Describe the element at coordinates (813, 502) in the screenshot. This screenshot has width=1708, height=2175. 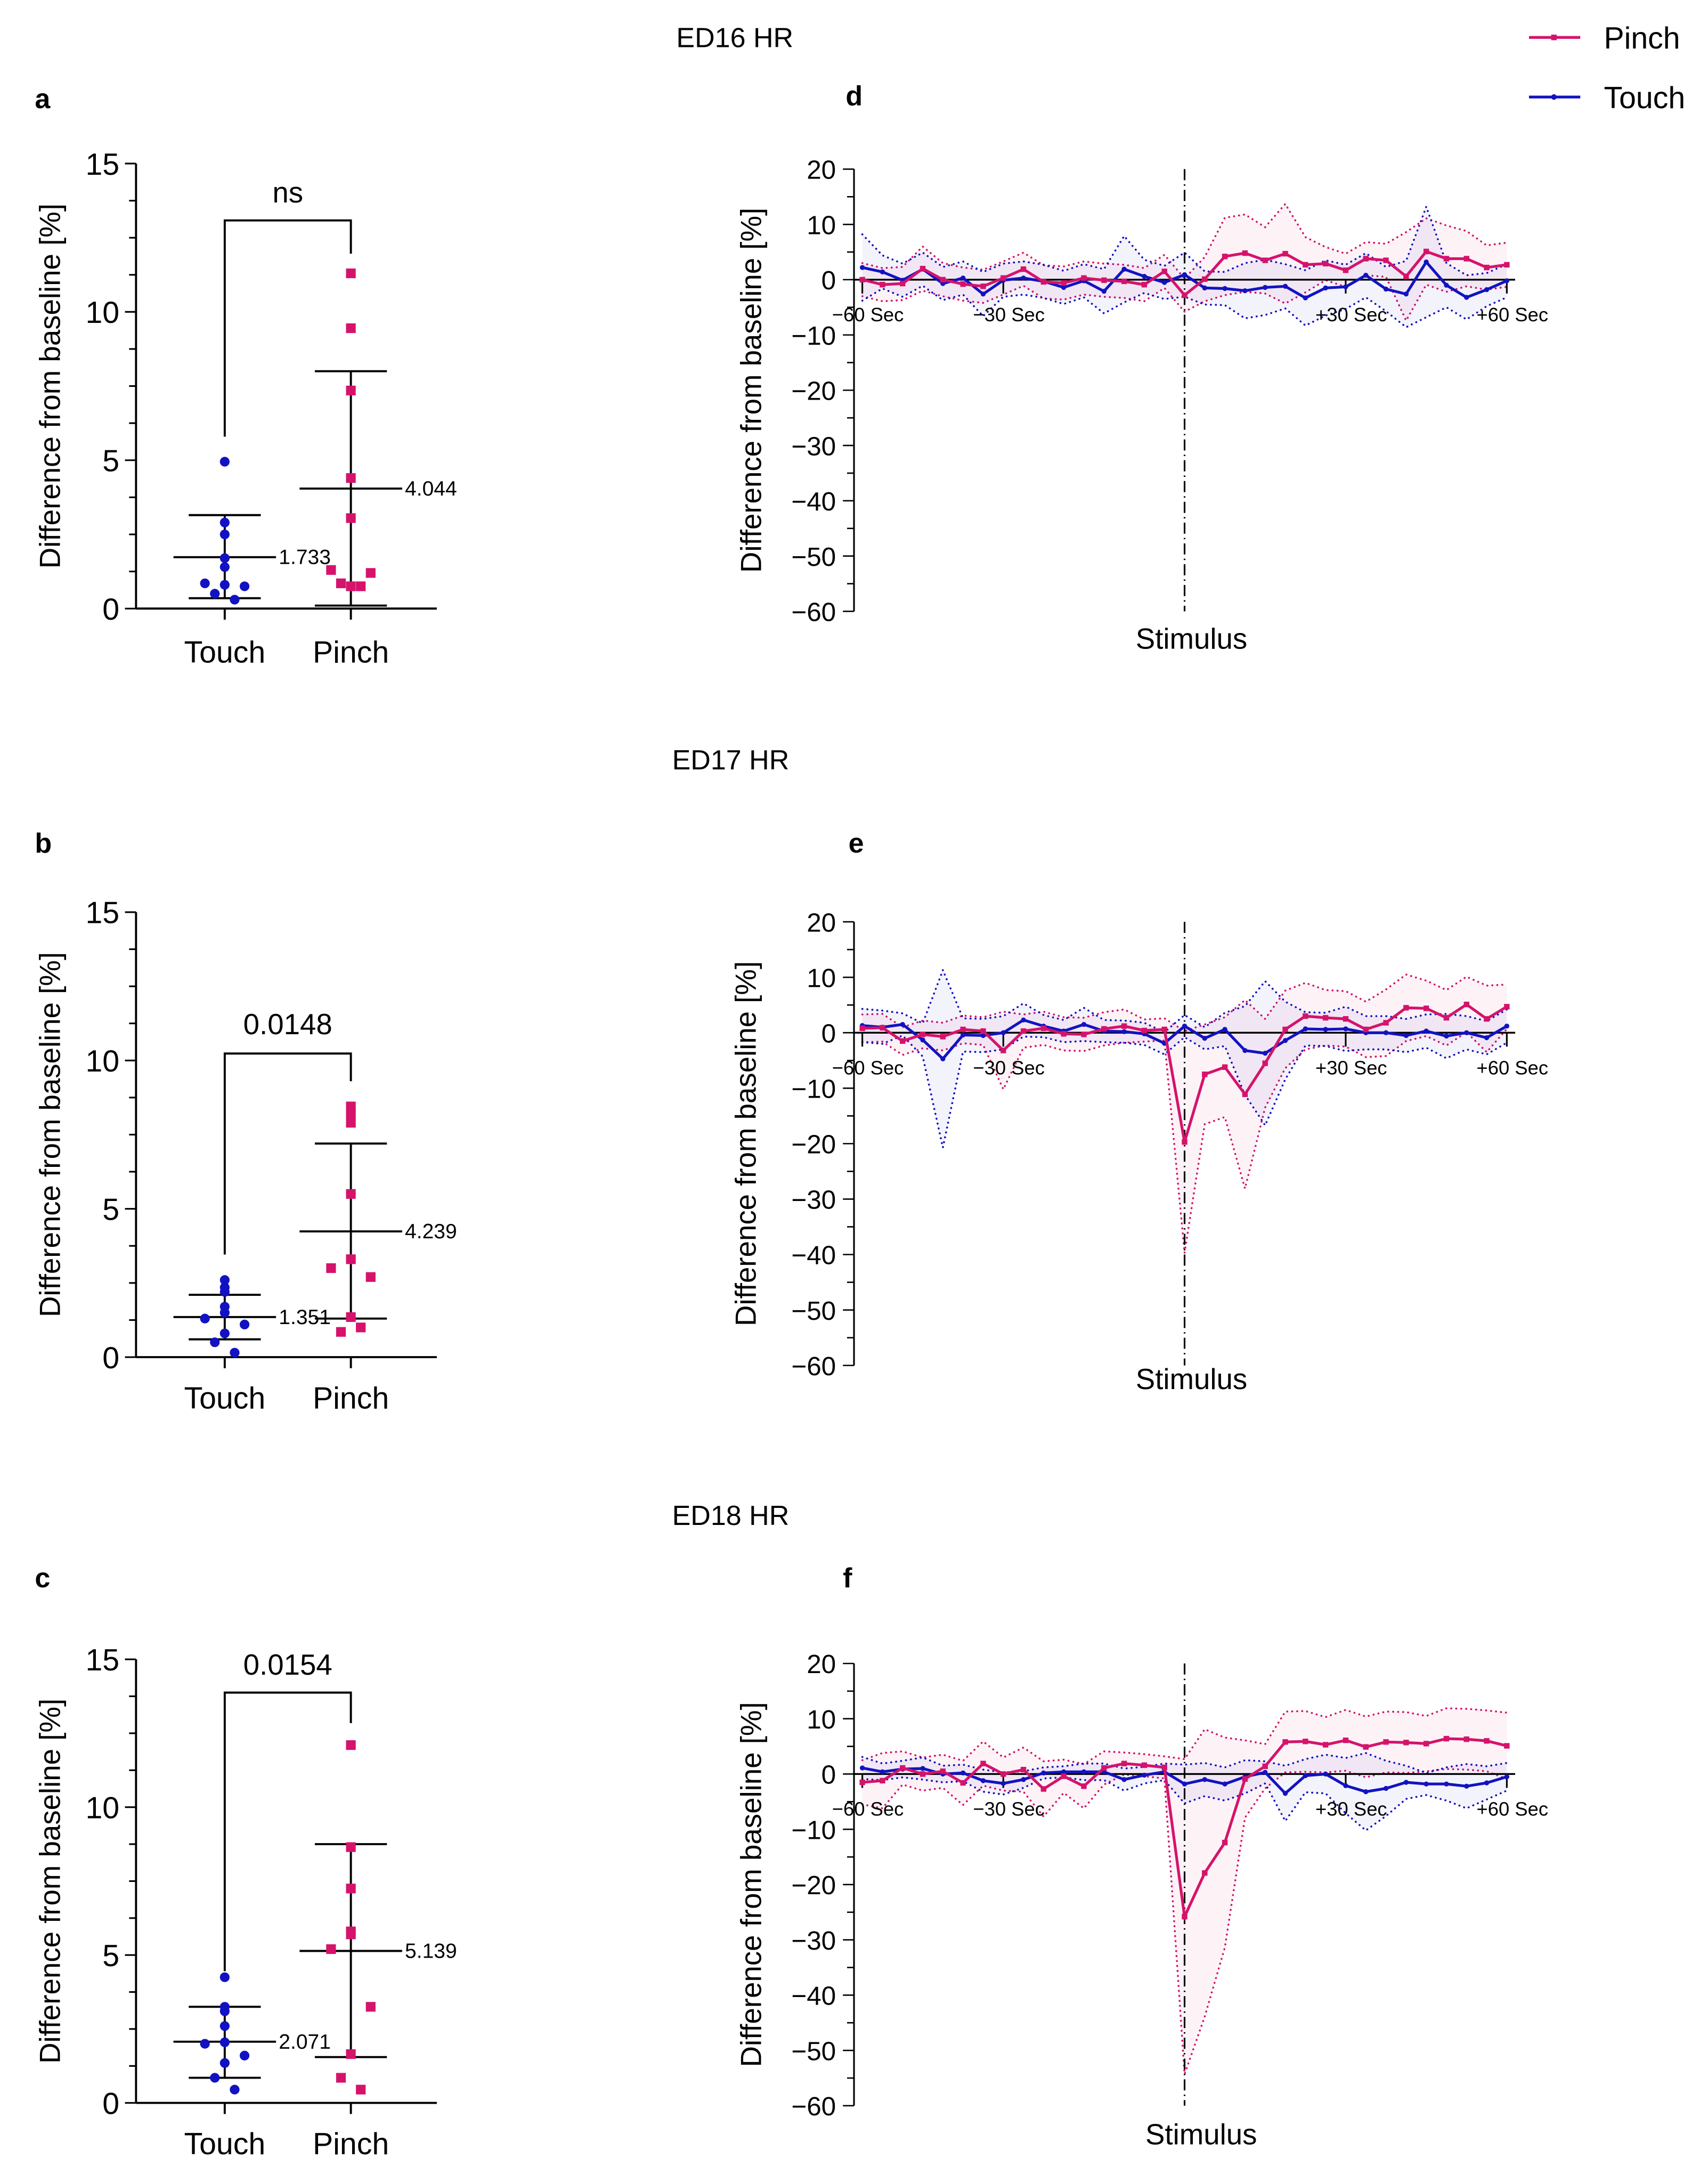
I see `y-tick-label: −40` at that location.